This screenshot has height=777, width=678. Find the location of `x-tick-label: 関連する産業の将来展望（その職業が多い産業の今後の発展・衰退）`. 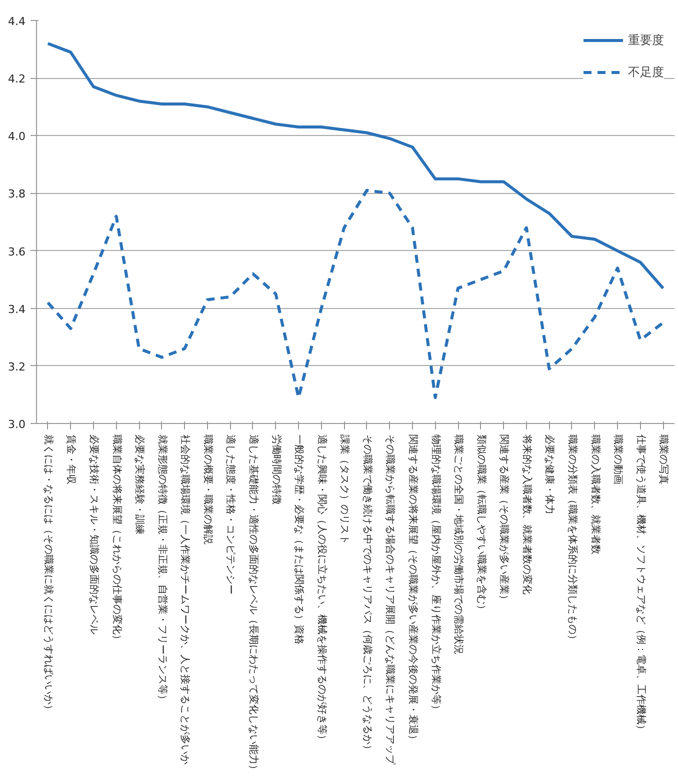

x-tick-label: 関連する産業の将来展望（その職業が多い産業の今後の発展・衰退） is located at coordinates (412, 589).